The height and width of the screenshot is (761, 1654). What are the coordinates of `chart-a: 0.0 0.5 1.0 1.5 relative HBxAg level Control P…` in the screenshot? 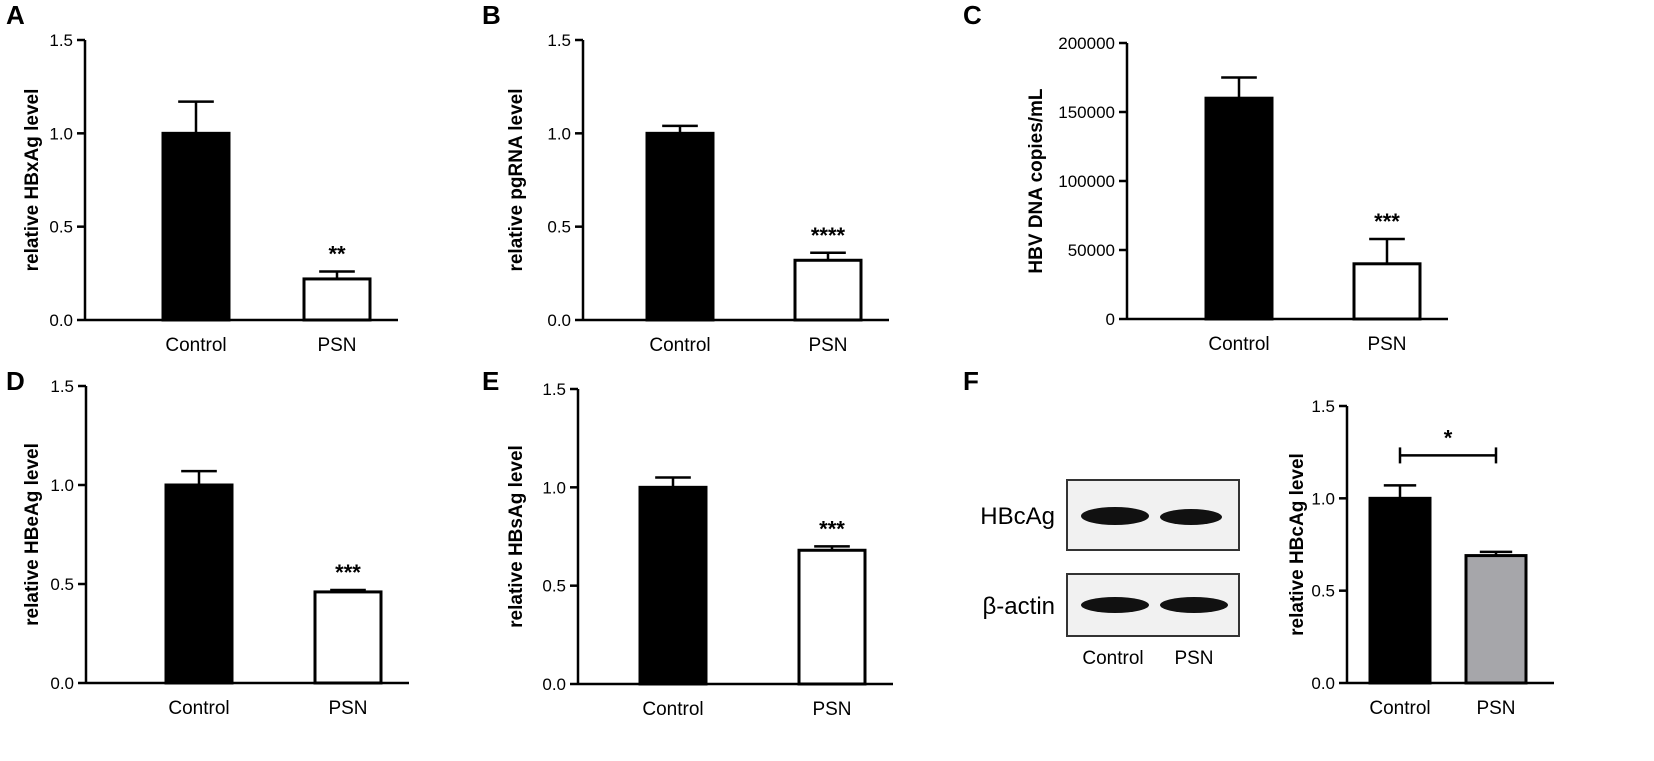 It's located at (210, 193).